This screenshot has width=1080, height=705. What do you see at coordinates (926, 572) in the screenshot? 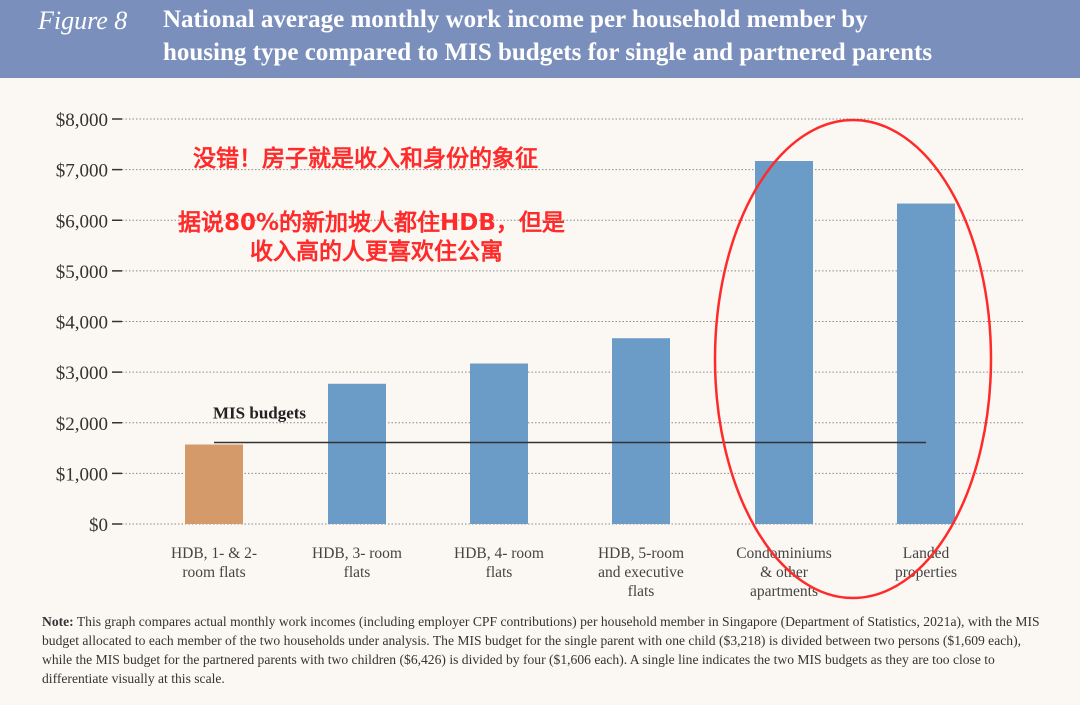
I see `x-tick-label: properties` at bounding box center [926, 572].